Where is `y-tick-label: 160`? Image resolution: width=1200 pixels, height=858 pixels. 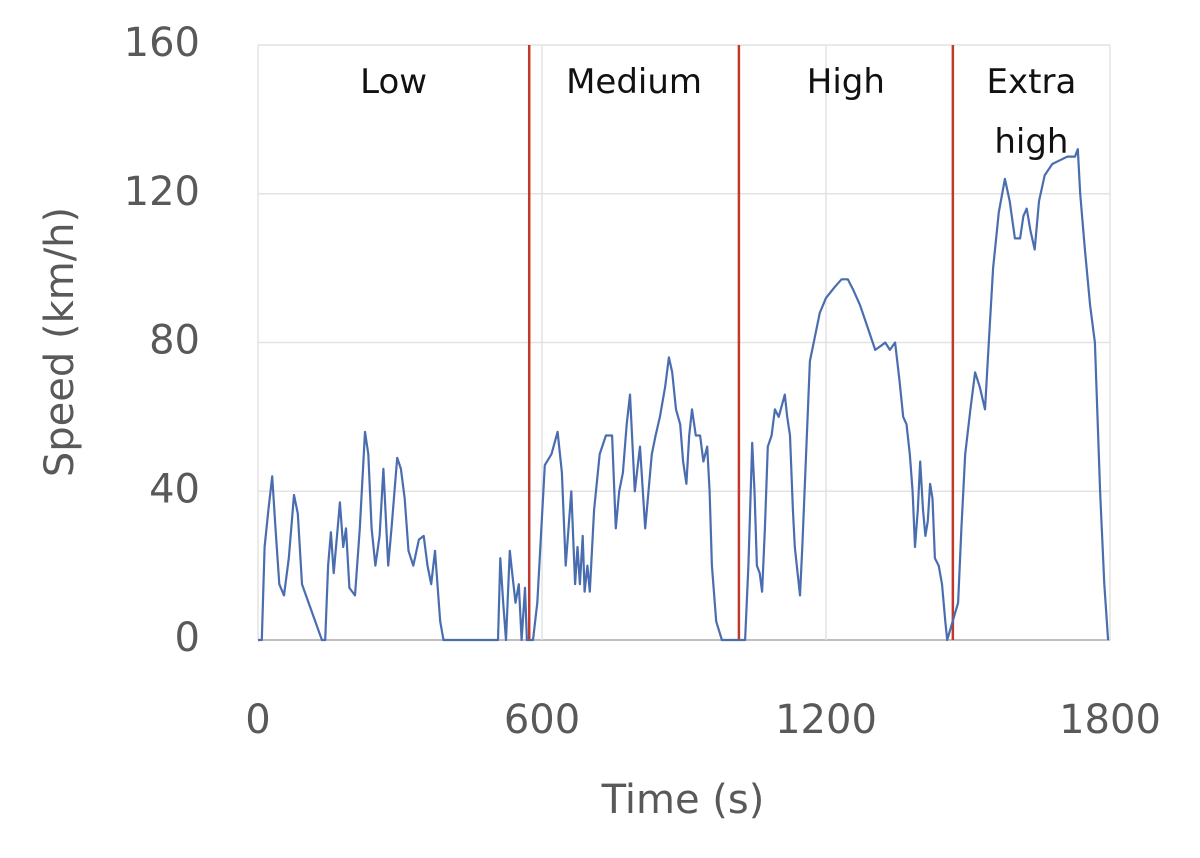 y-tick-label: 160 is located at coordinates (162, 43).